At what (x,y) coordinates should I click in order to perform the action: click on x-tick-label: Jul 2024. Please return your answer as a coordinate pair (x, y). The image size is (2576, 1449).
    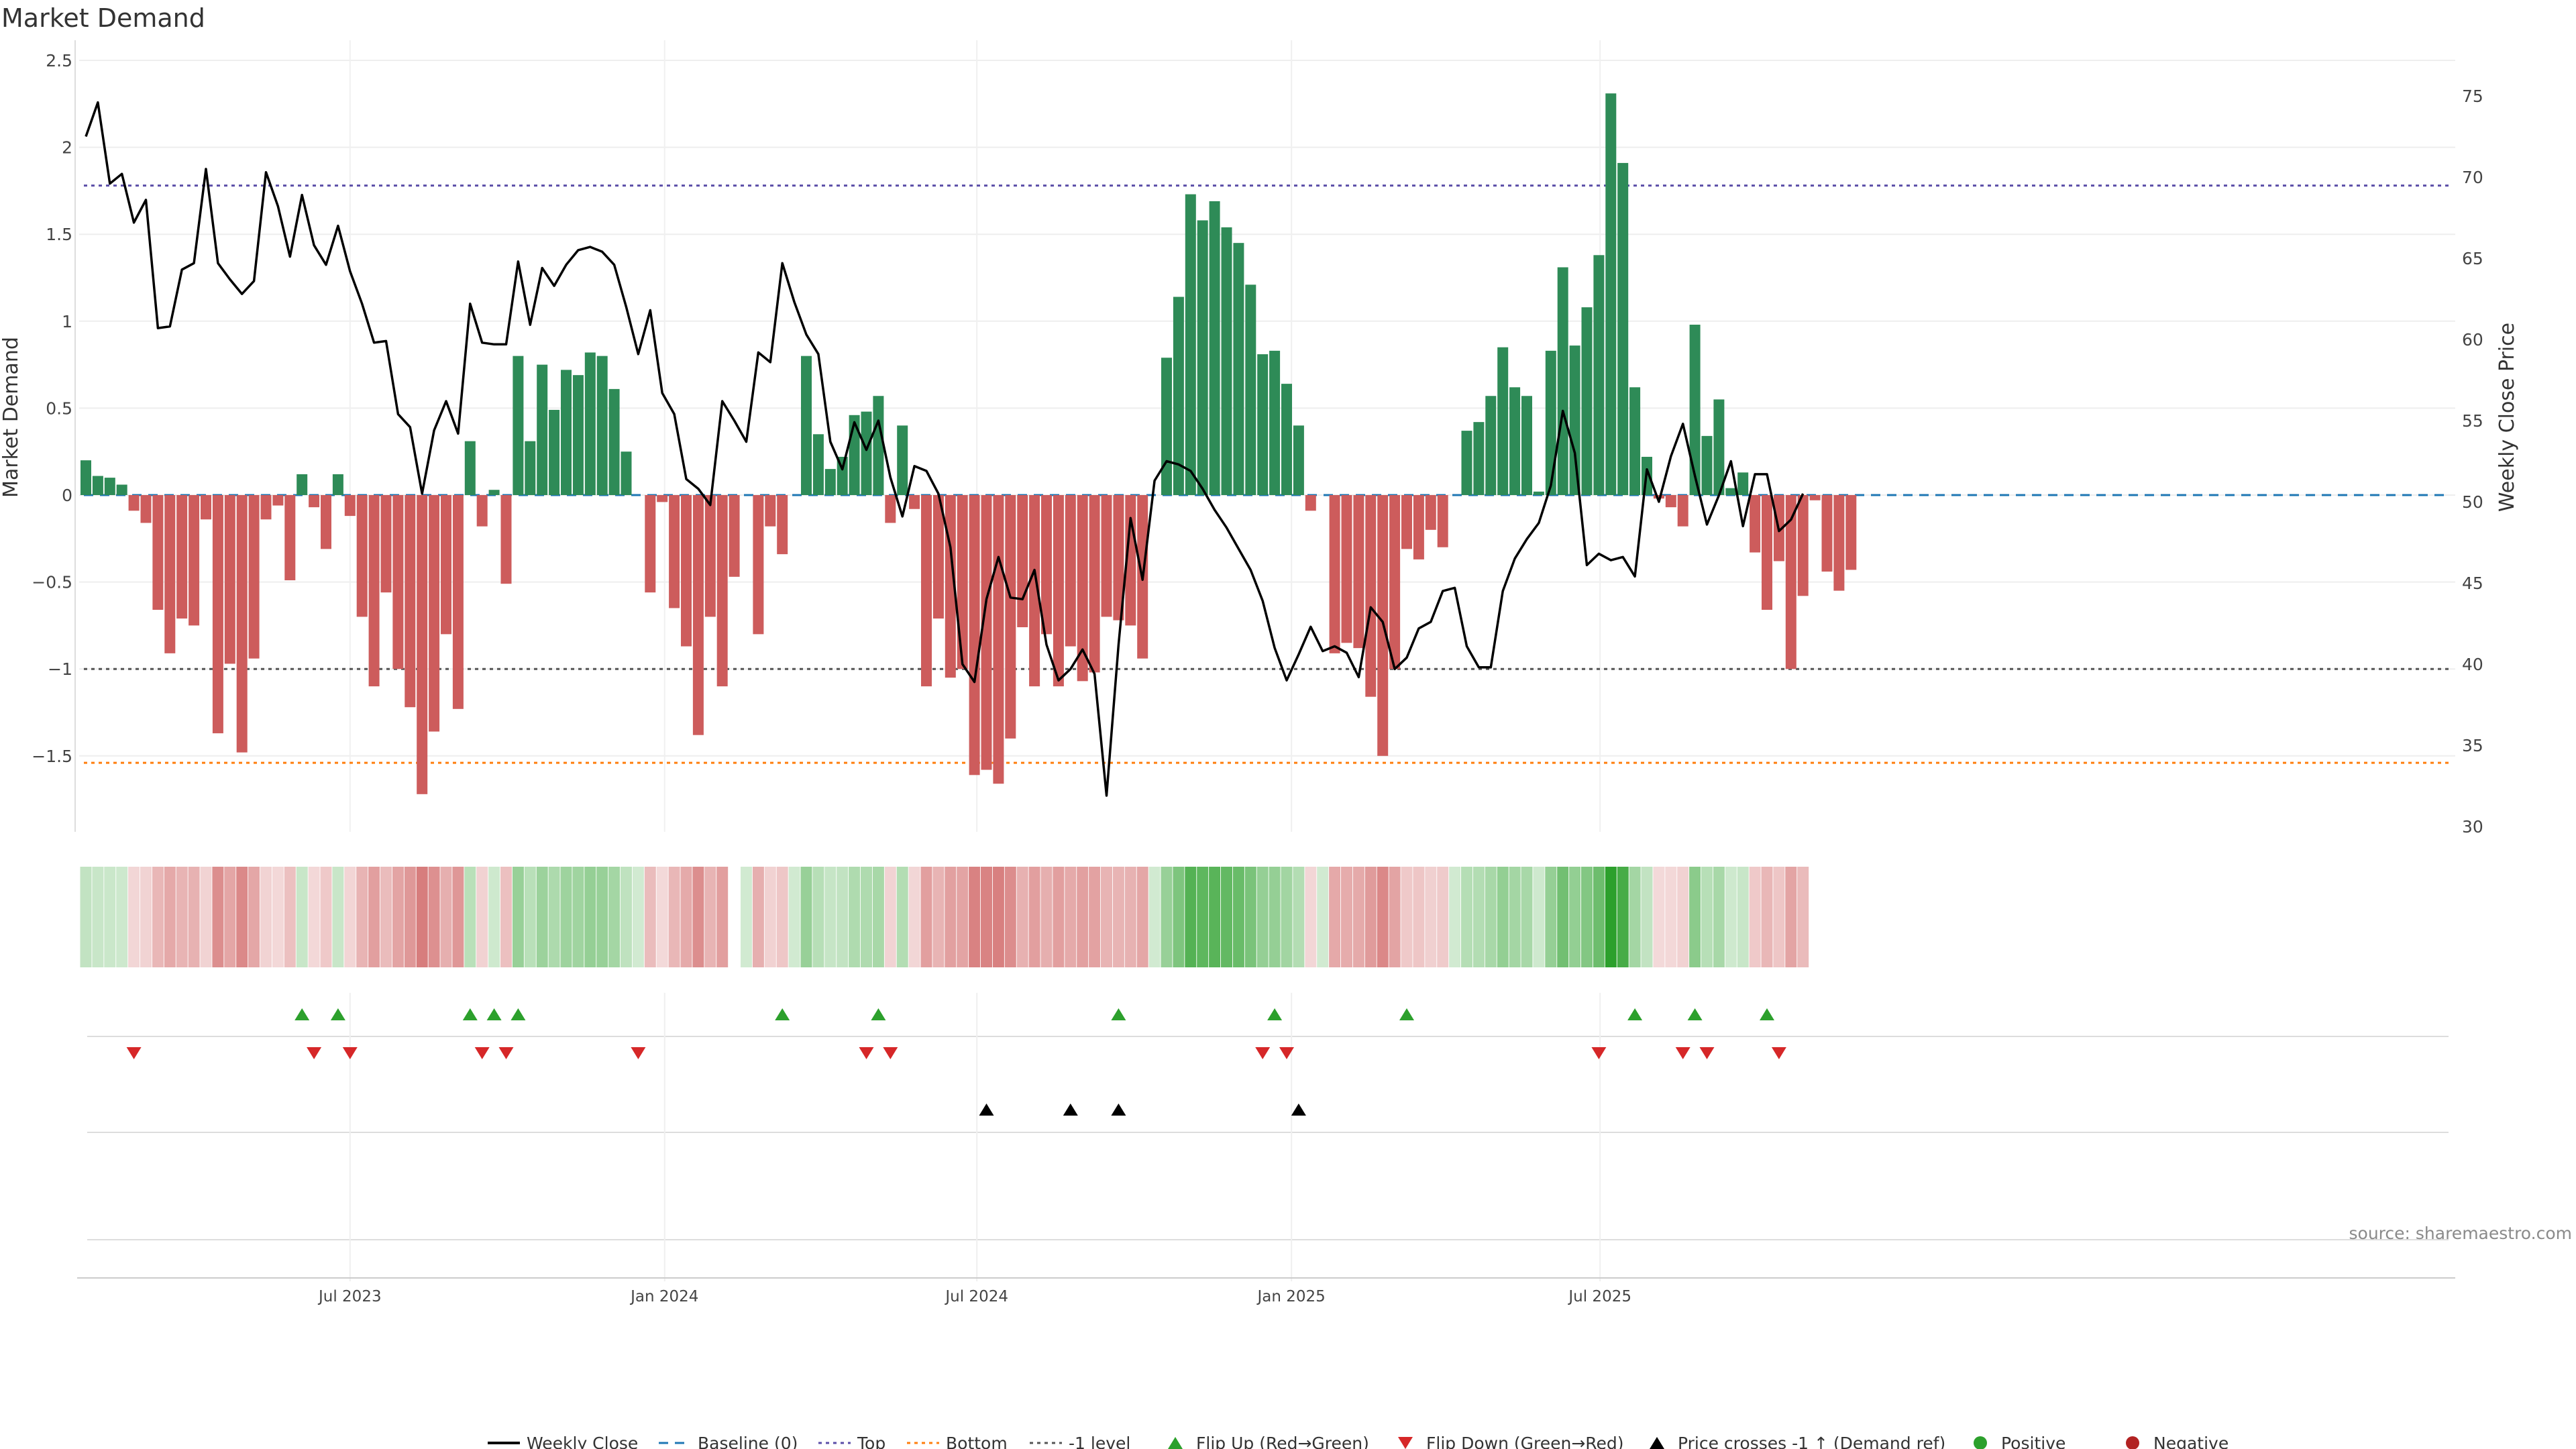
    Looking at the image, I should click on (976, 1296).